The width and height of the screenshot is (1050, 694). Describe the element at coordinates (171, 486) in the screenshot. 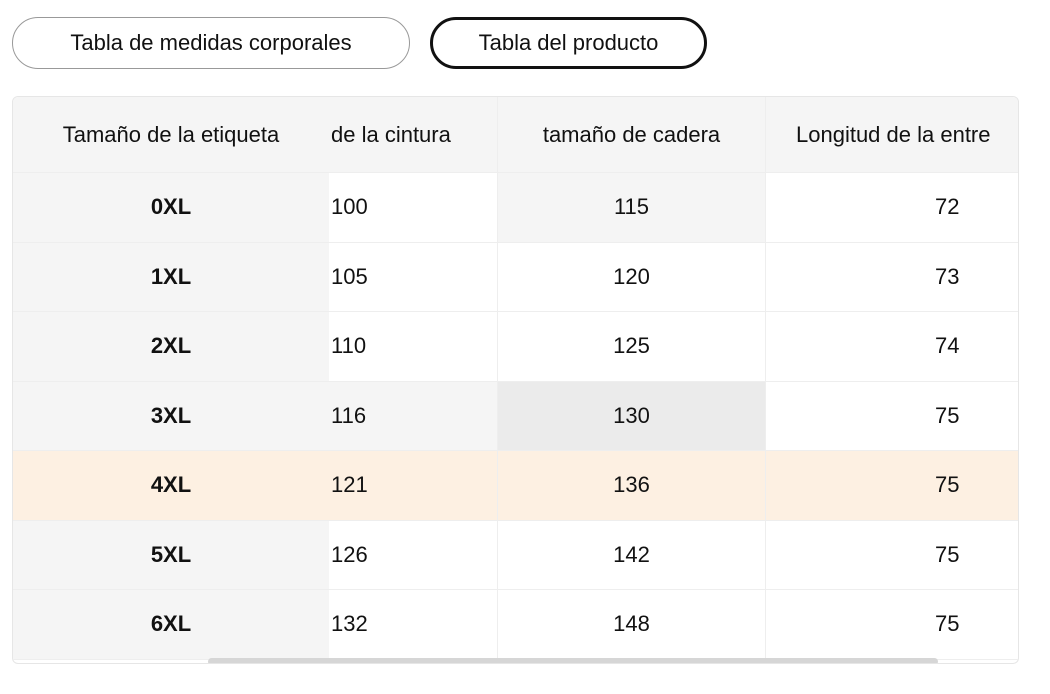

I see `size-label: 4XL` at that location.